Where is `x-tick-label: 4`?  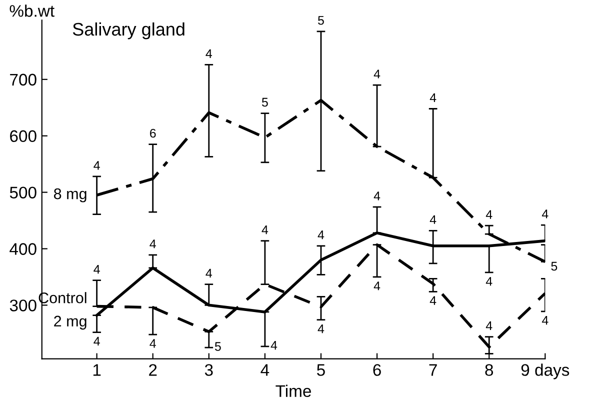
x-tick-label: 4 is located at coordinates (265, 370).